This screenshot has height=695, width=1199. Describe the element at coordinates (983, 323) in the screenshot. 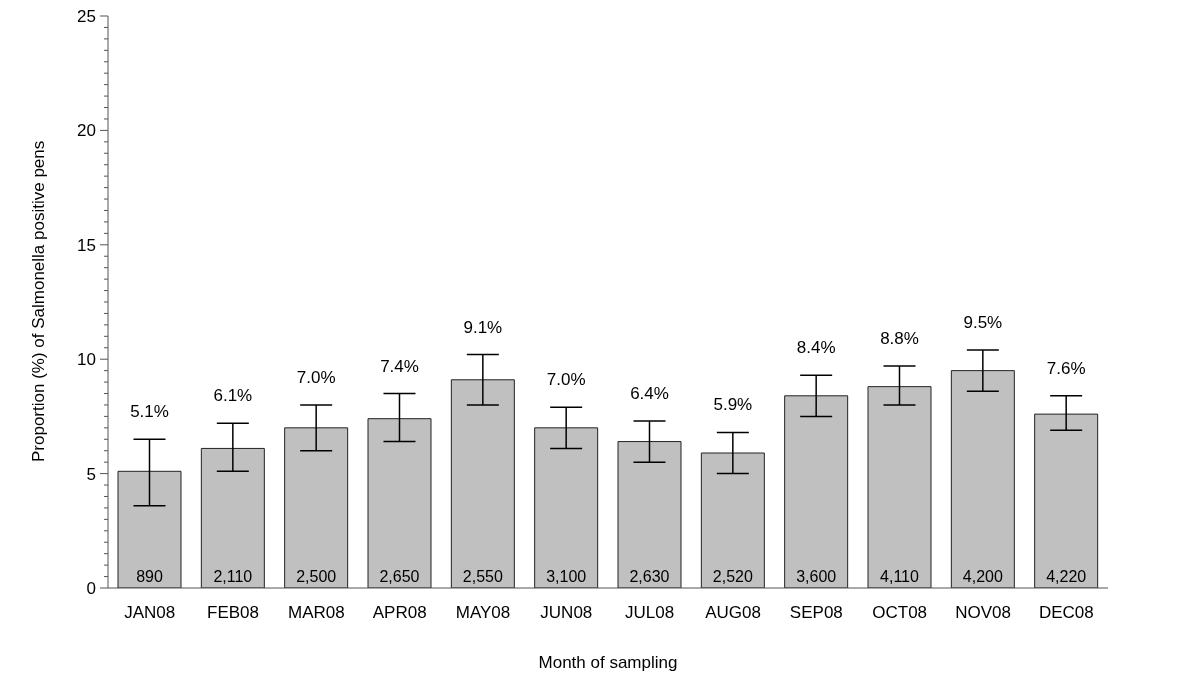

I see `data-label: 9.5%` at that location.